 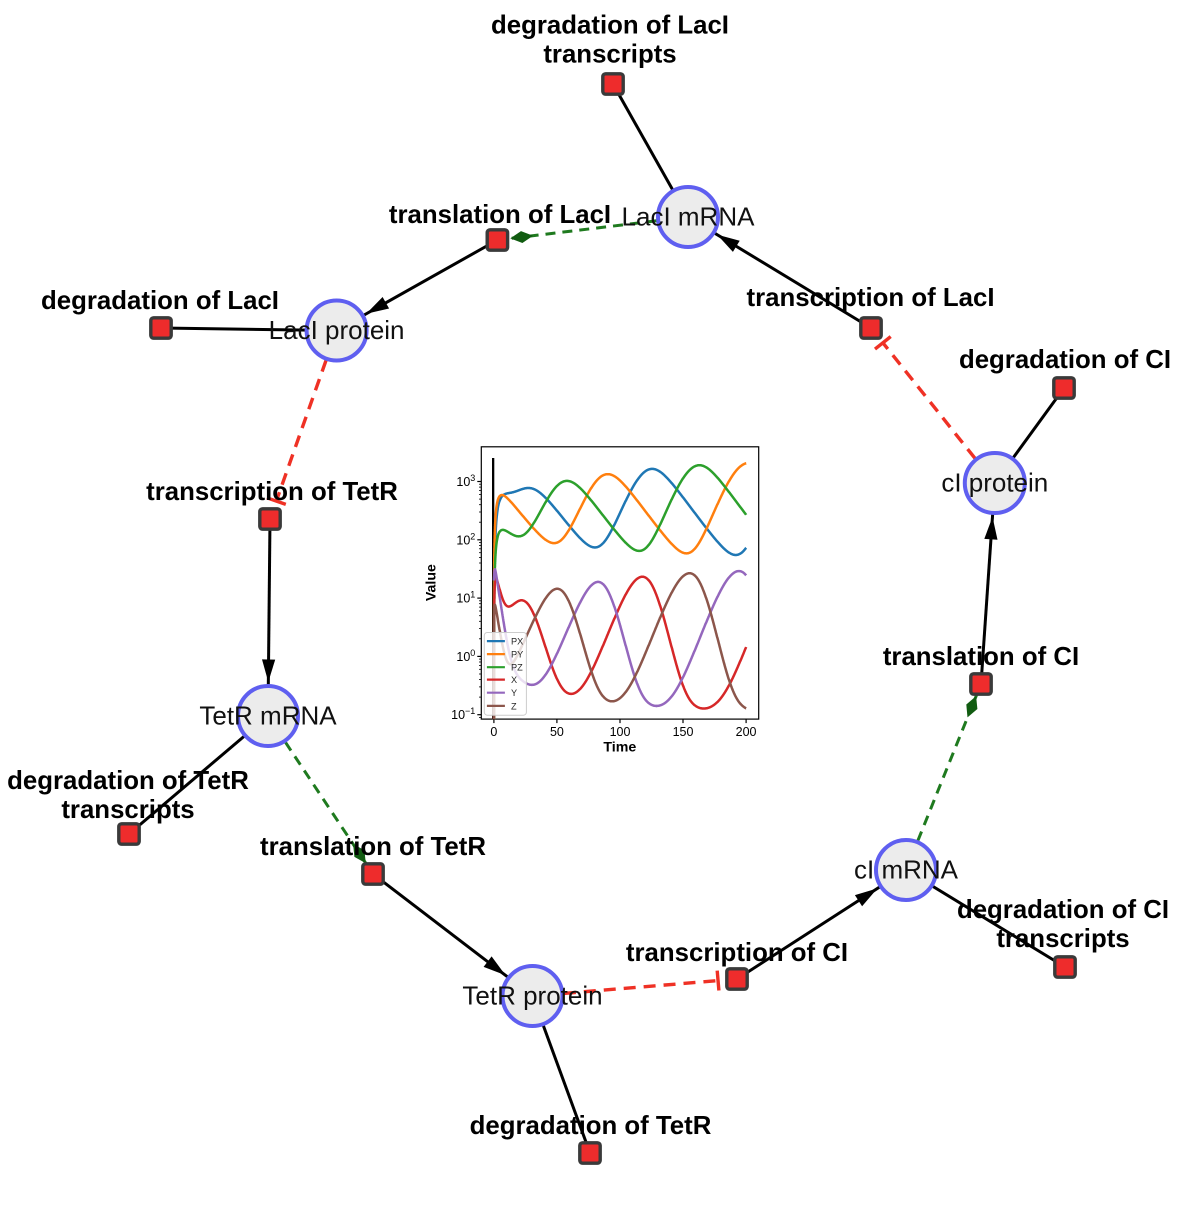 I want to click on svg-text: translation of LacI, so click(x=500, y=215).